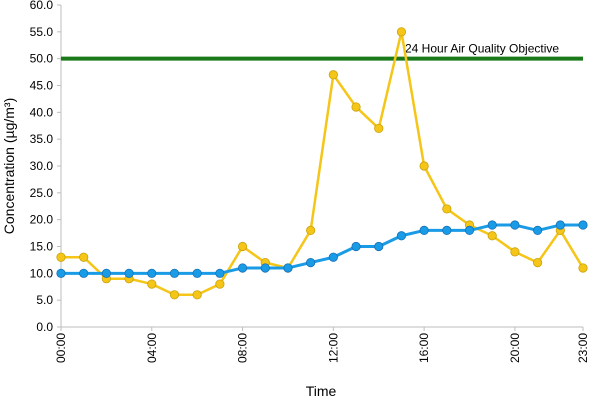  I want to click on y-tick-label: 45.0, so click(42, 86).